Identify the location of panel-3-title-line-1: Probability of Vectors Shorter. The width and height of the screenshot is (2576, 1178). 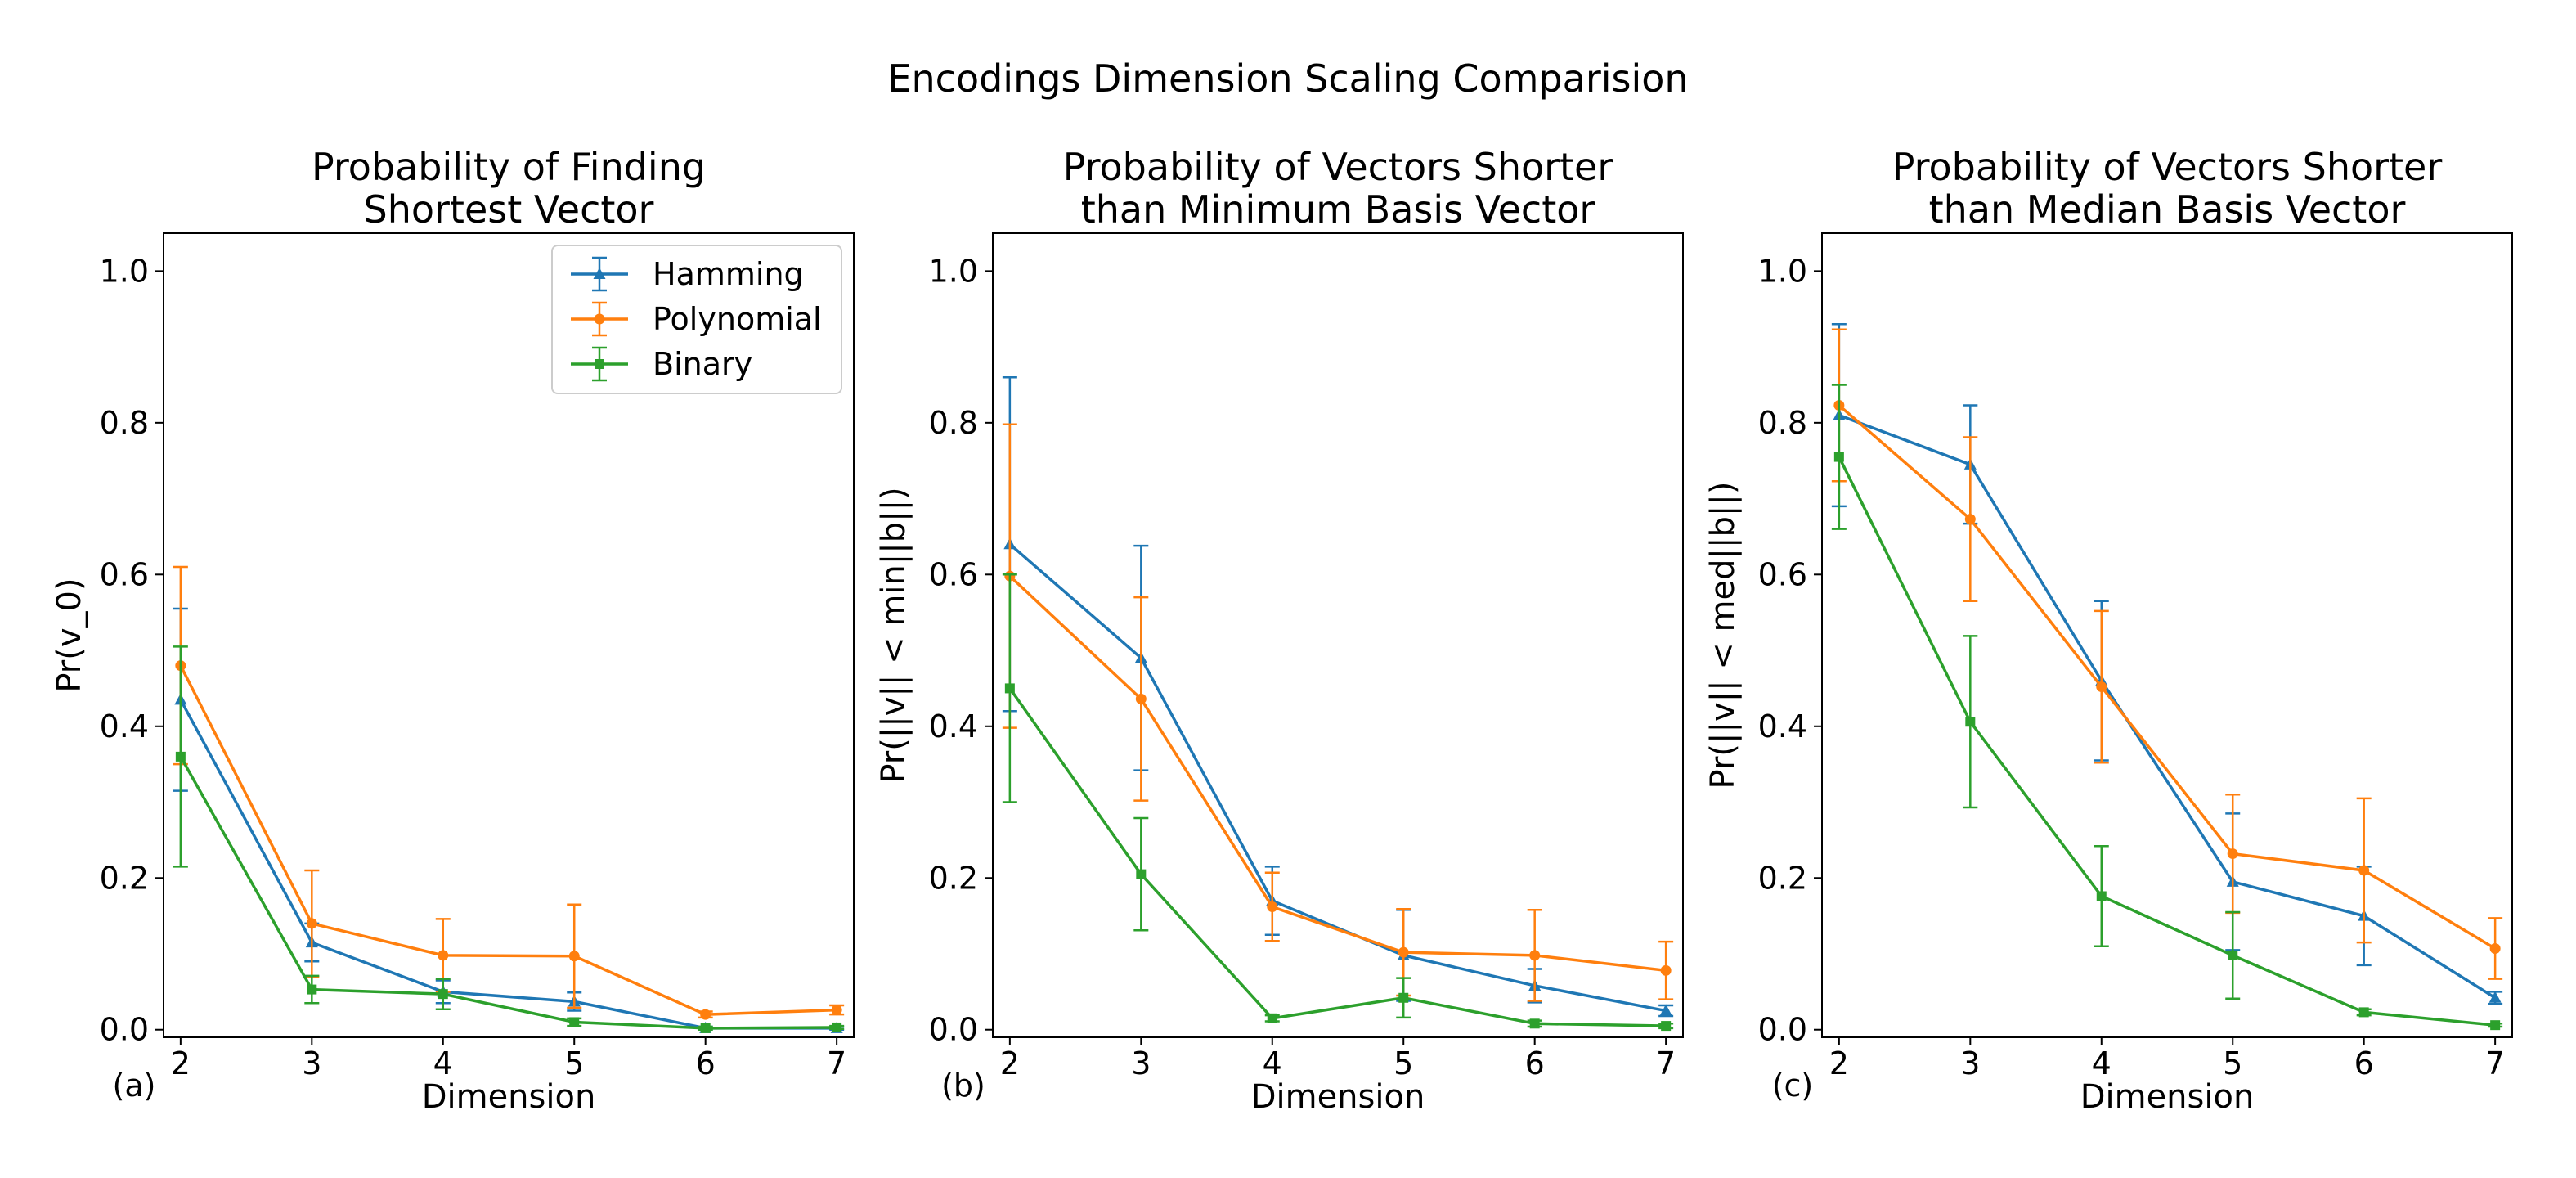
(2167, 167).